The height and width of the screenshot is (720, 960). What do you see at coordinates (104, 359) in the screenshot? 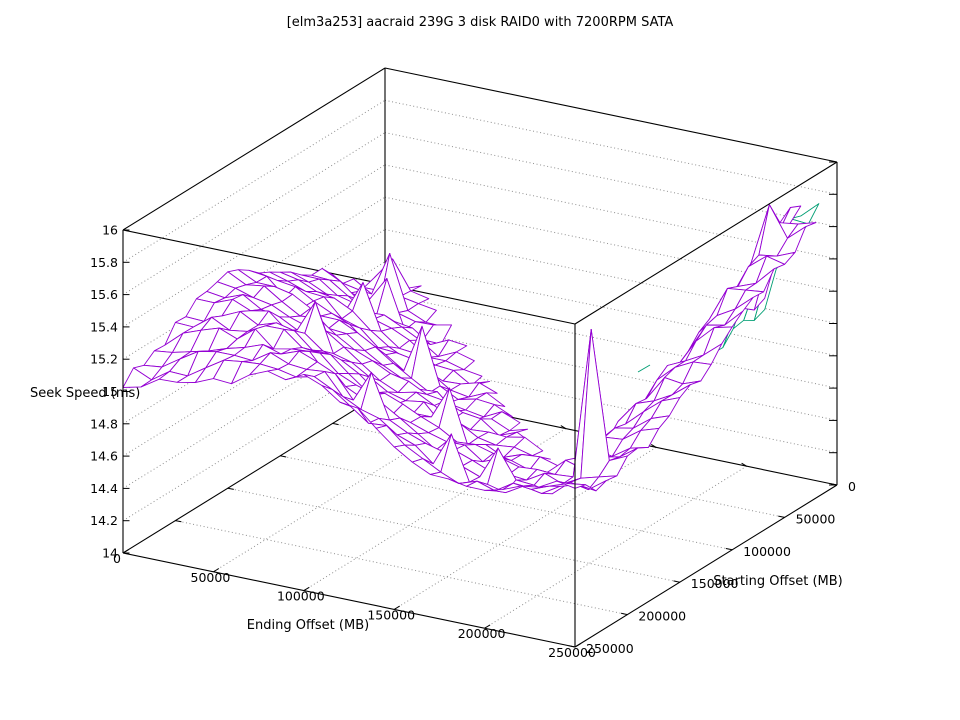
I see `svg-text: 15.2` at bounding box center [104, 359].